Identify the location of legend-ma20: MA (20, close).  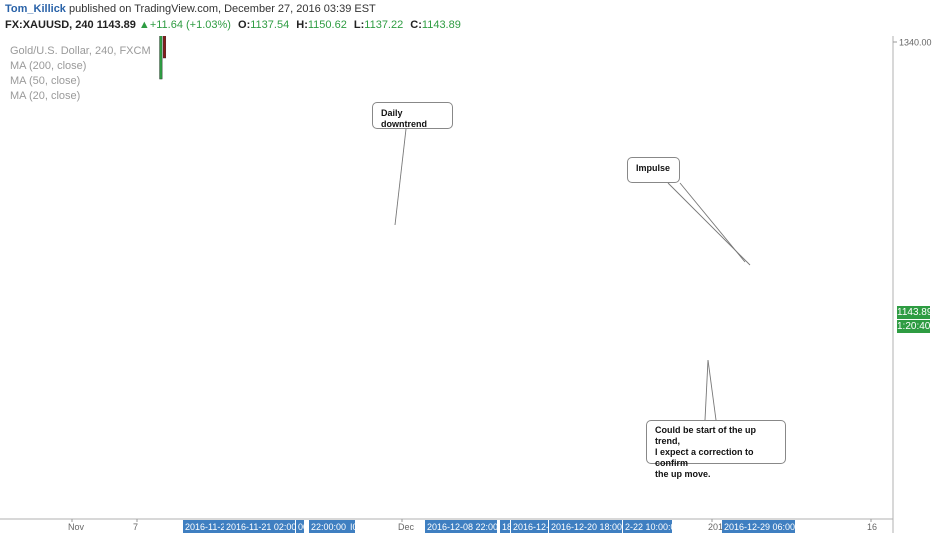
(45, 96).